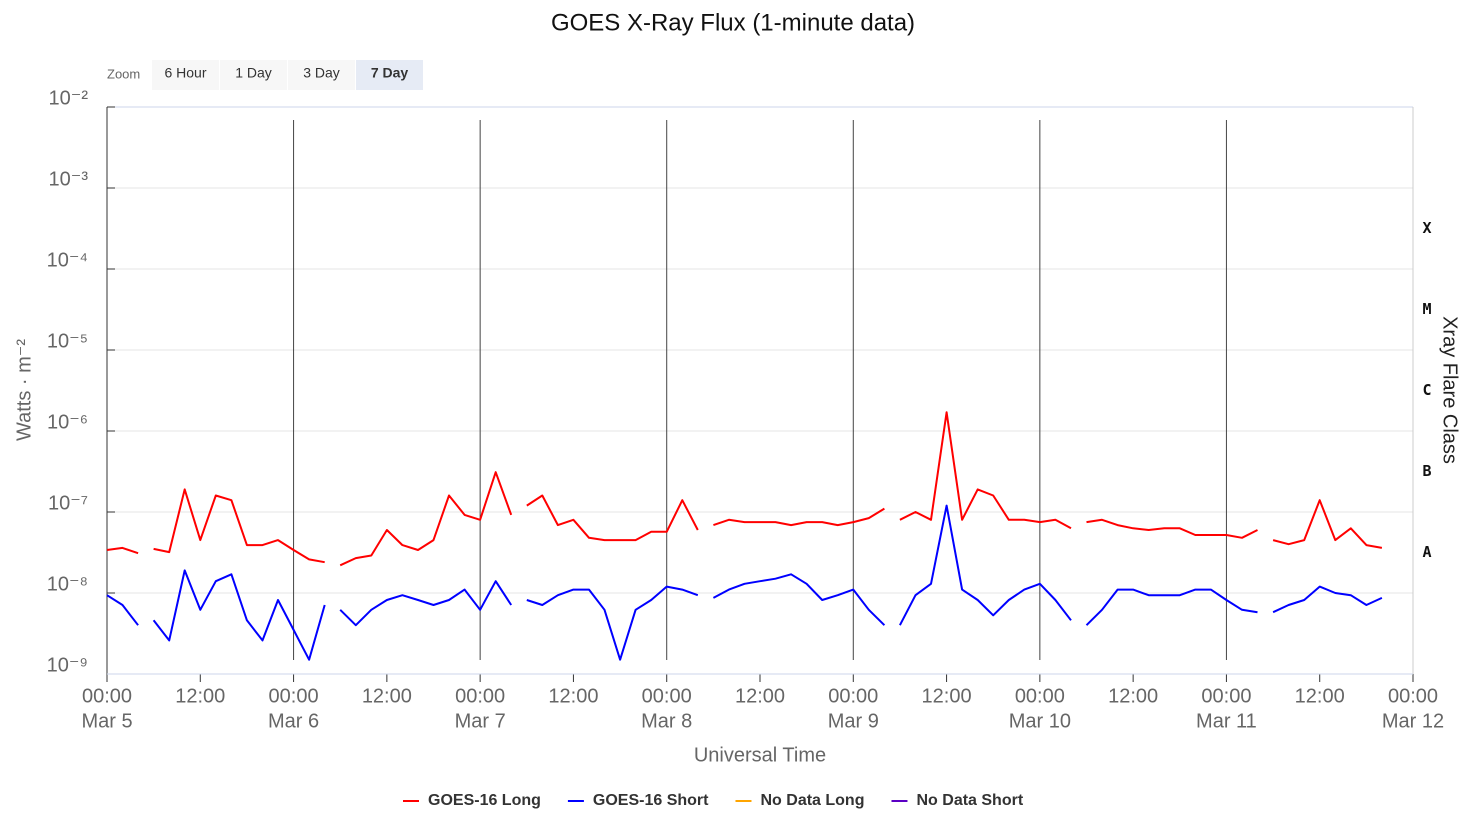 The height and width of the screenshot is (813, 1465). I want to click on x-tick-label: Mar 6, so click(293, 721).